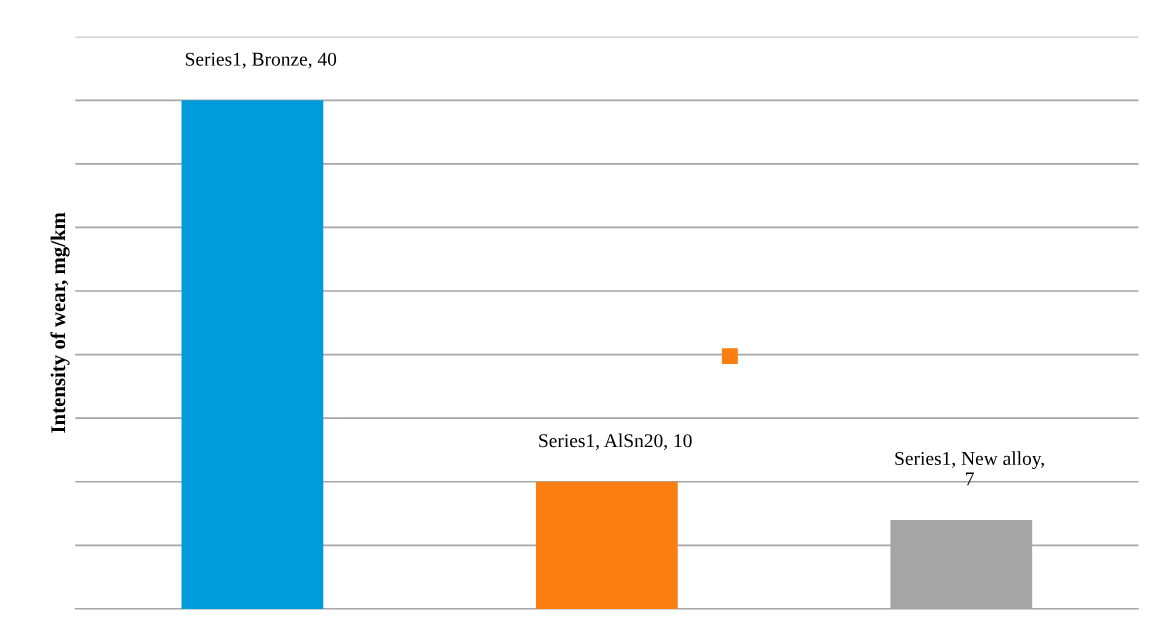 The image size is (1157, 633). Describe the element at coordinates (969, 468) in the screenshot. I see `data-label: Series1, New alloy, 7` at that location.